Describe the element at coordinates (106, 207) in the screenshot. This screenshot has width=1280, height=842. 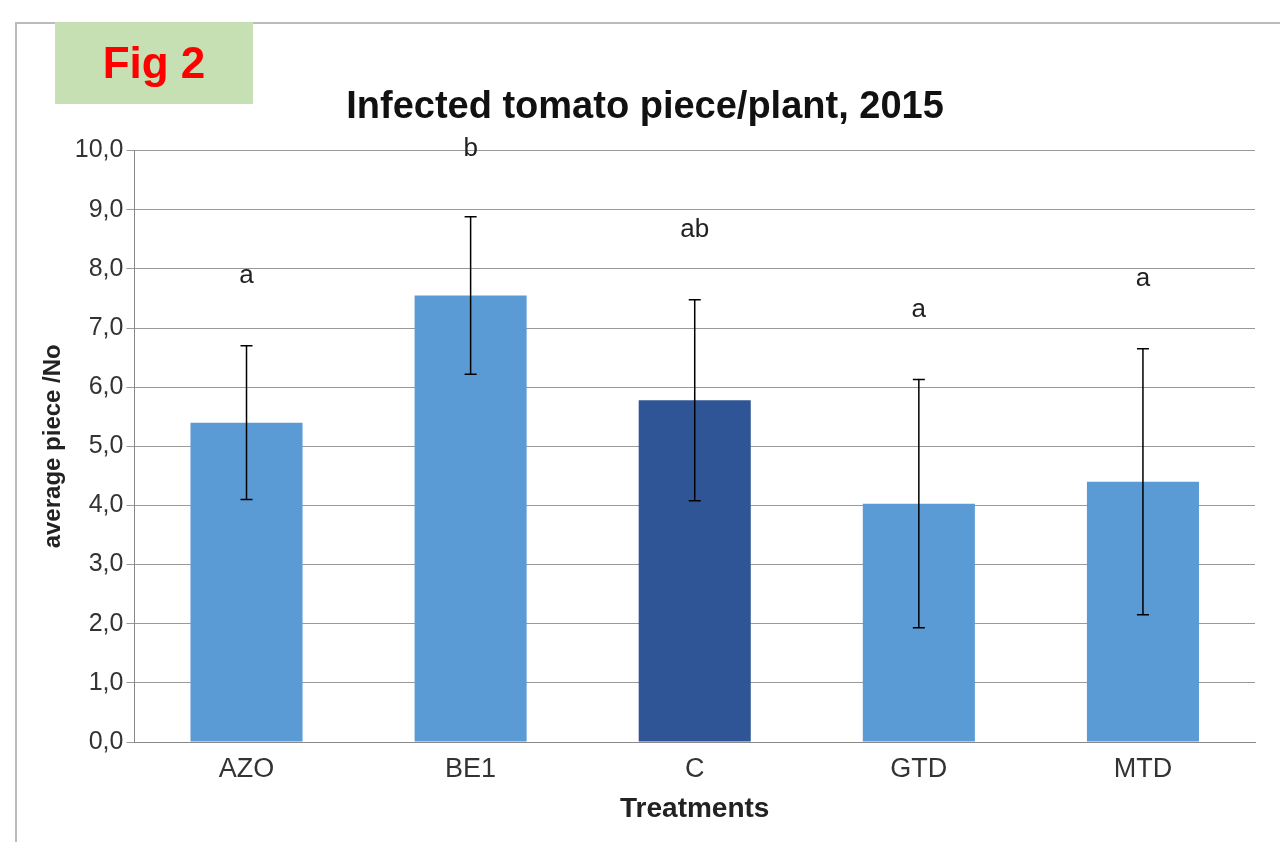
I see `y-tick-label: 9,0` at that location.